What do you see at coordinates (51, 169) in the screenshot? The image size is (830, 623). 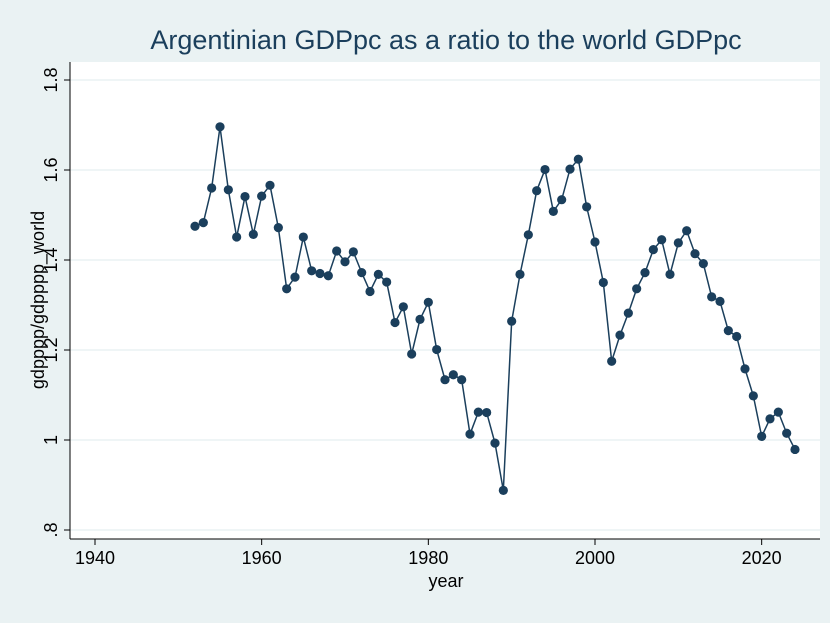 I see `y-tick-label: 1.6` at bounding box center [51, 169].